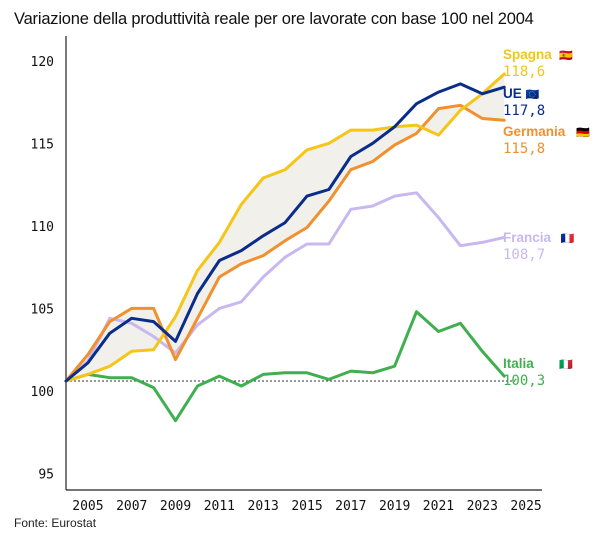 This screenshot has height=538, width=600. Describe the element at coordinates (524, 149) in the screenshot. I see `series-value-germania: 115,8` at that location.